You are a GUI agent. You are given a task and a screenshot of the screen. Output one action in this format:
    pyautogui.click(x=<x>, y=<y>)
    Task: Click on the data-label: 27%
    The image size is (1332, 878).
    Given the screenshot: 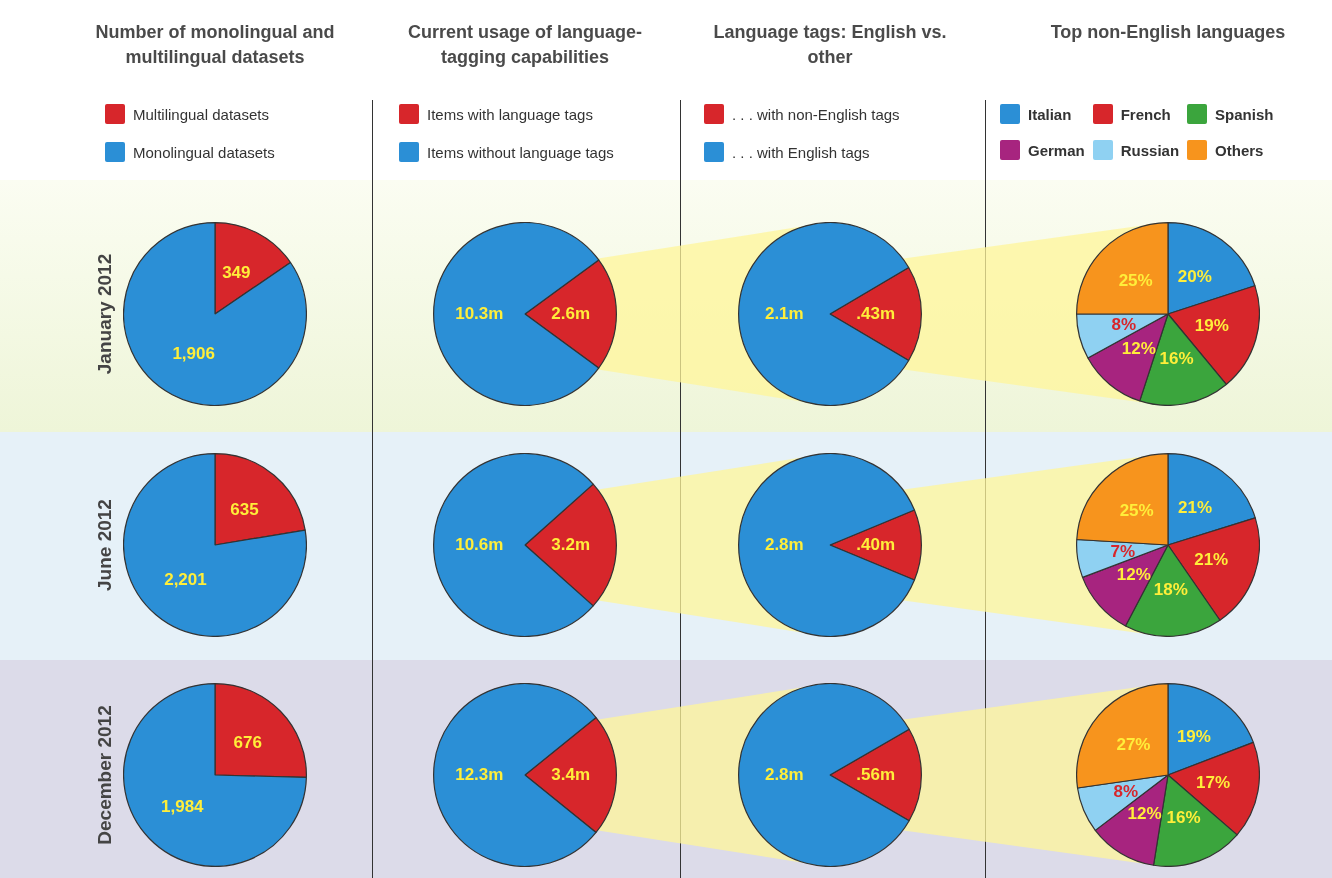 What is the action you would take?
    pyautogui.click(x=1133, y=744)
    